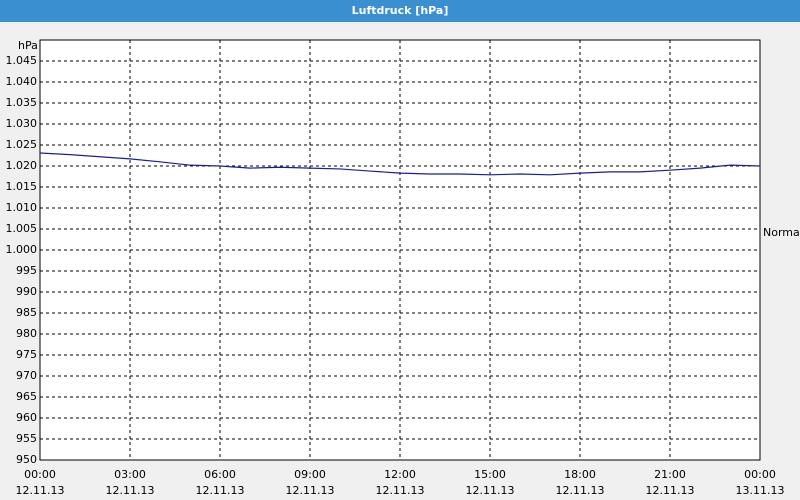 The image size is (800, 500). What do you see at coordinates (670, 474) in the screenshot?
I see `x-tick-label: 21:00` at bounding box center [670, 474].